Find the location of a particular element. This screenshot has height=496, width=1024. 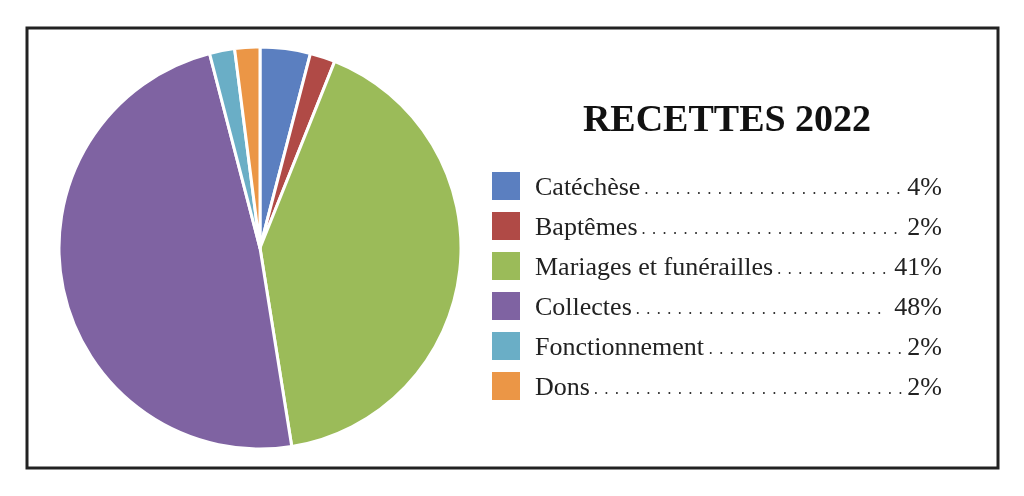

legend-label: Baptêmes is located at coordinates (586, 226).